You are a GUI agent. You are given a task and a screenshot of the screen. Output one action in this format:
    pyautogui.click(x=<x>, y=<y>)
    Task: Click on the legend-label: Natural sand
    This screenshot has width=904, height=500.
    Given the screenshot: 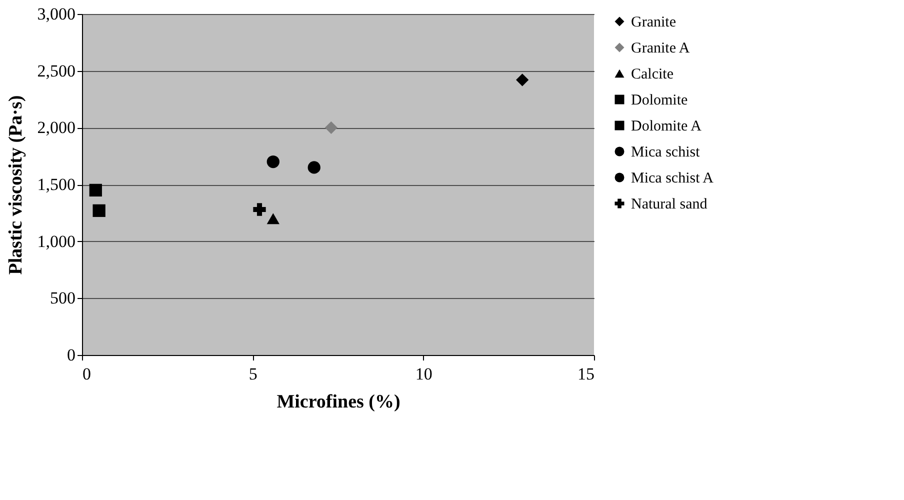 What is the action you would take?
    pyautogui.click(x=669, y=204)
    